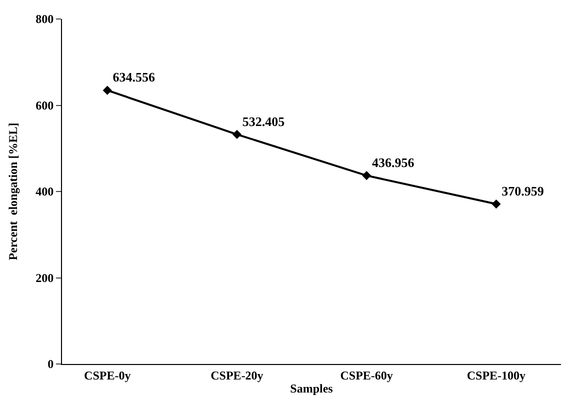 The width and height of the screenshot is (581, 405). What do you see at coordinates (496, 375) in the screenshot?
I see `x-tick-label: CSPE-100y` at bounding box center [496, 375].